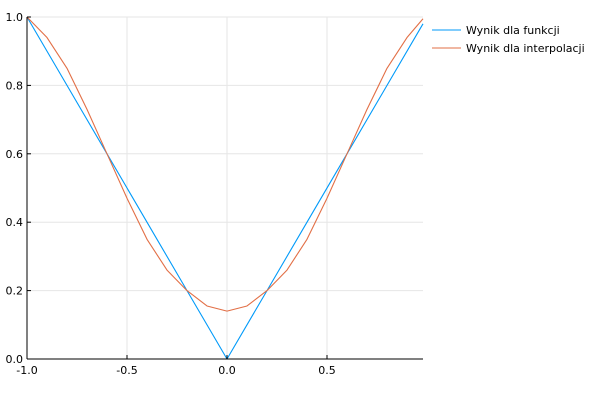  I want to click on y-tick-label: 1.0, so click(15, 17).